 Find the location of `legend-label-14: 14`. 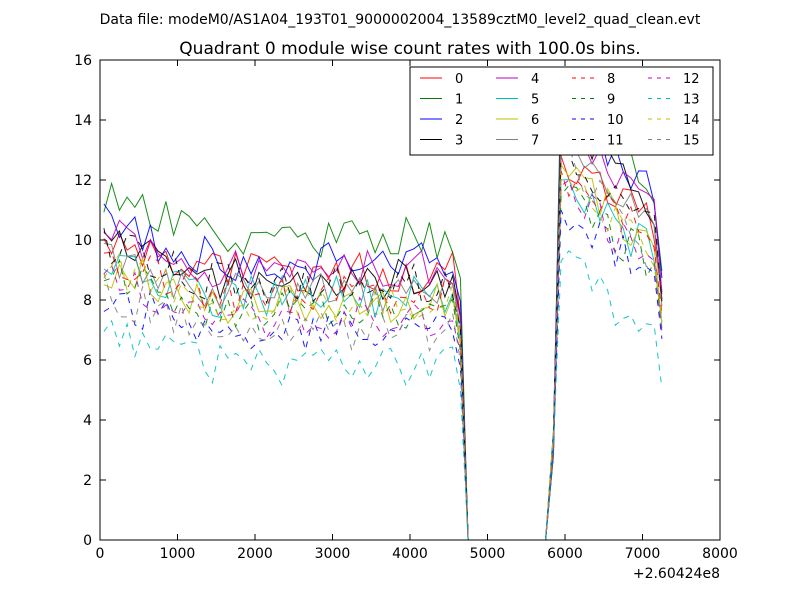

legend-label-14: 14 is located at coordinates (691, 120).